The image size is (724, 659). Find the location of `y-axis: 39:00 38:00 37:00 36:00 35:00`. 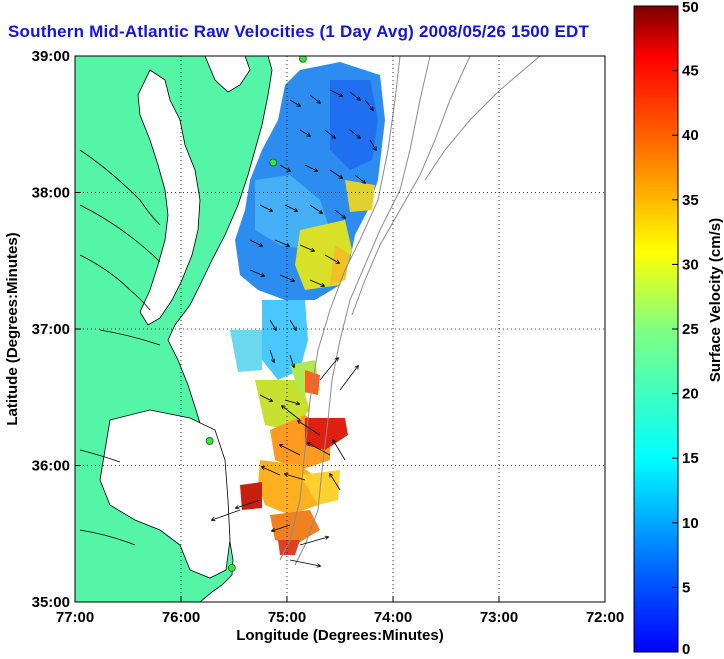

y-axis: 39:00 38:00 37:00 36:00 35:00 is located at coordinates (56, 329).